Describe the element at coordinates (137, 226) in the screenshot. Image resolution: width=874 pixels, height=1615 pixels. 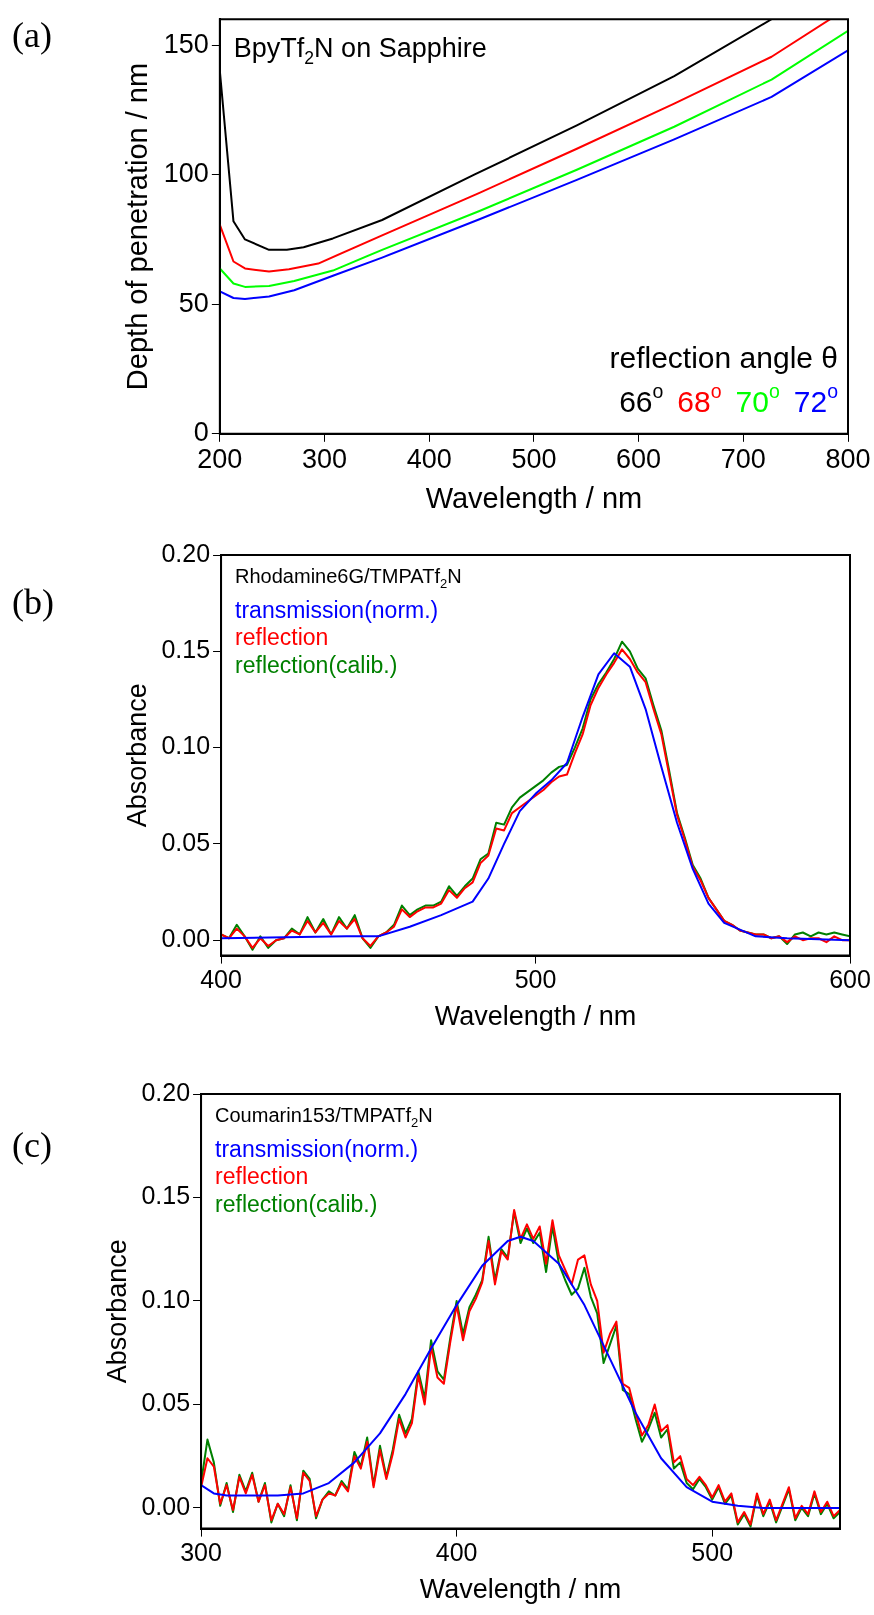
I see `y-axis-title: Depth of penetration / nm` at that location.